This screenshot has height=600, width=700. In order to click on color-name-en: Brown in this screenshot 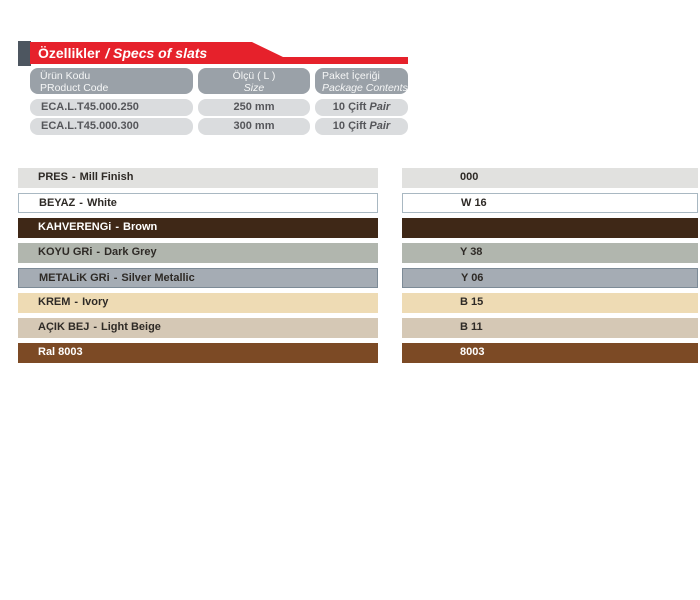, I will do `click(140, 227)`.